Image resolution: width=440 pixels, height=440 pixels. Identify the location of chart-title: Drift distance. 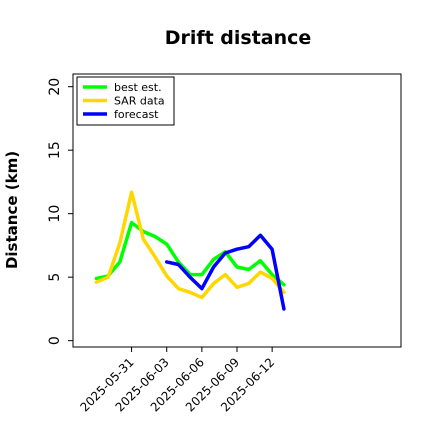
(238, 38).